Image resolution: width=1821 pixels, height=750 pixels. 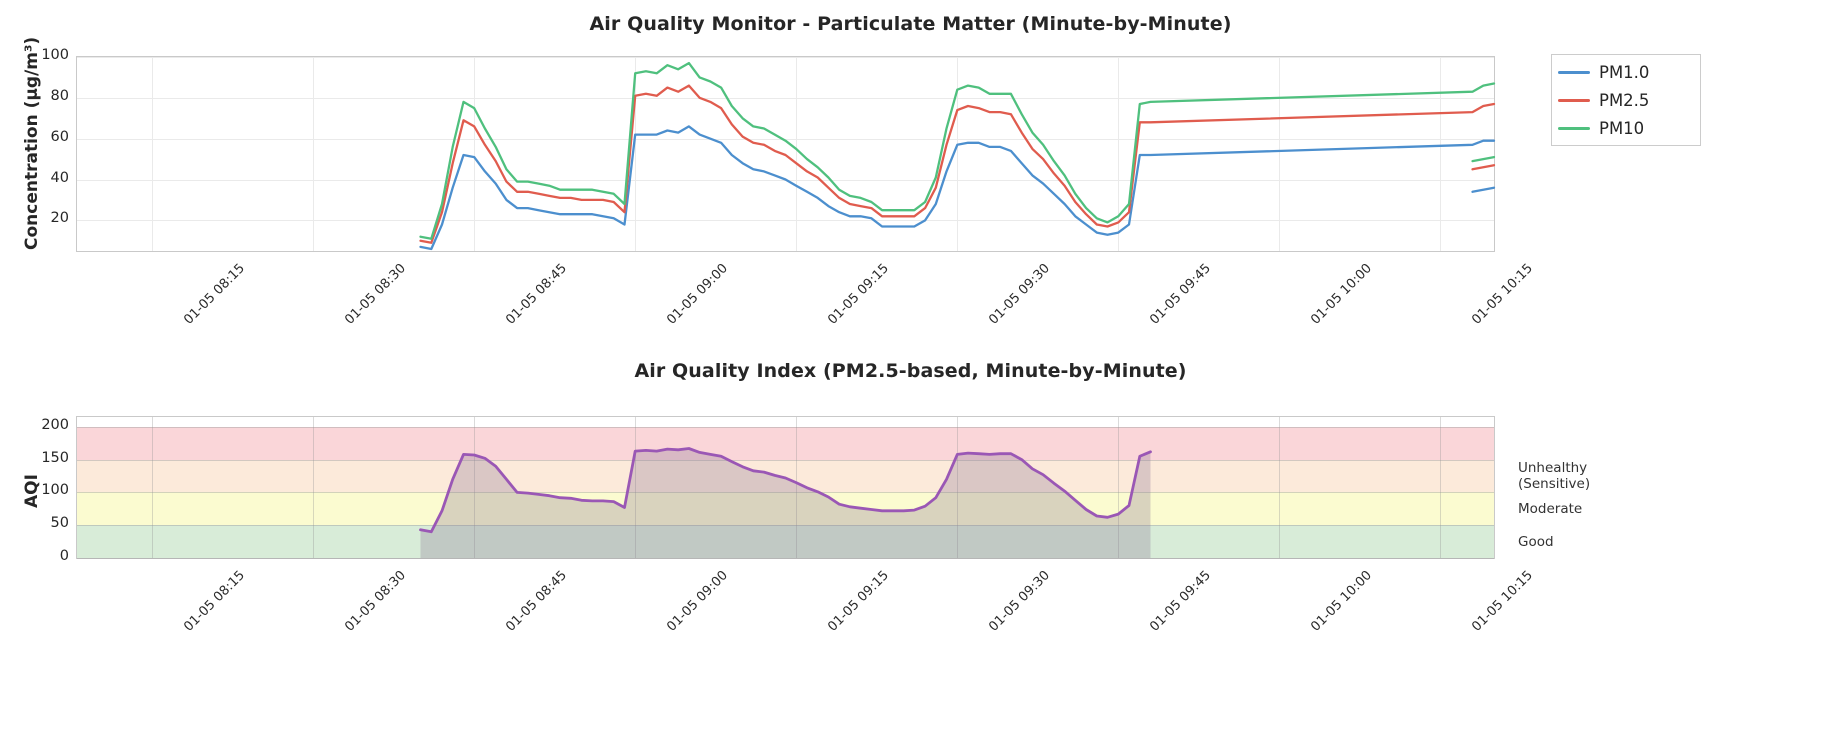 I want to click on legend-item-pm1-0: PM1.0, so click(x=1626, y=72).